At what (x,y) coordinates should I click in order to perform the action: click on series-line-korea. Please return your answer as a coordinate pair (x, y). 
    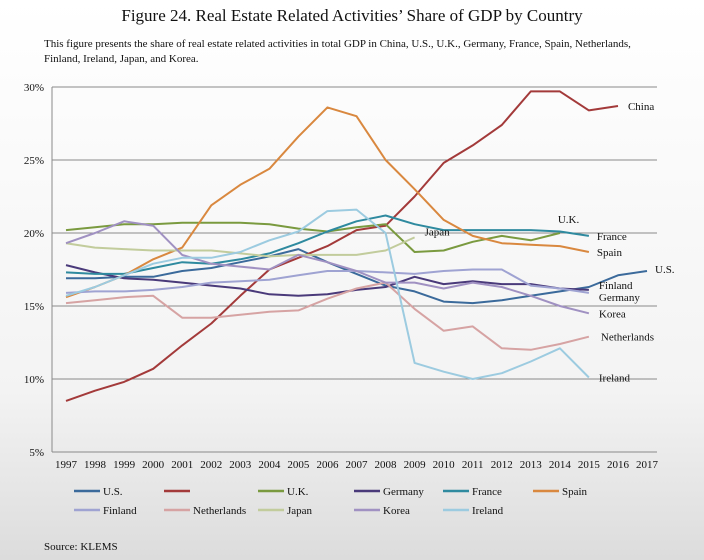
    Looking at the image, I should click on (327, 267).